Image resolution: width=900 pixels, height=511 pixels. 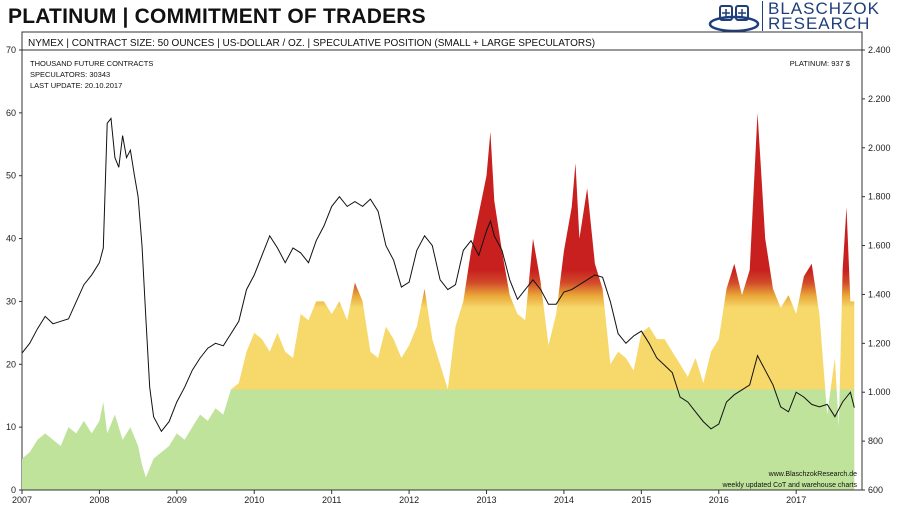 What do you see at coordinates (254, 500) in the screenshot?
I see `x-tick-label: 2010` at bounding box center [254, 500].